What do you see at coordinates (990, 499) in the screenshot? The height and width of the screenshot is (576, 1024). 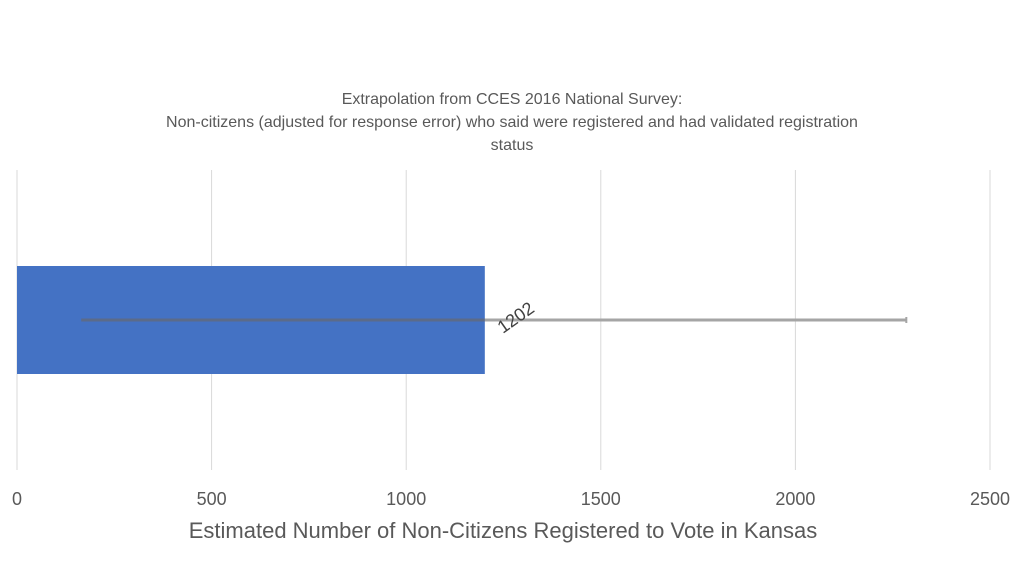 I see `x-tick-label: 2500` at bounding box center [990, 499].